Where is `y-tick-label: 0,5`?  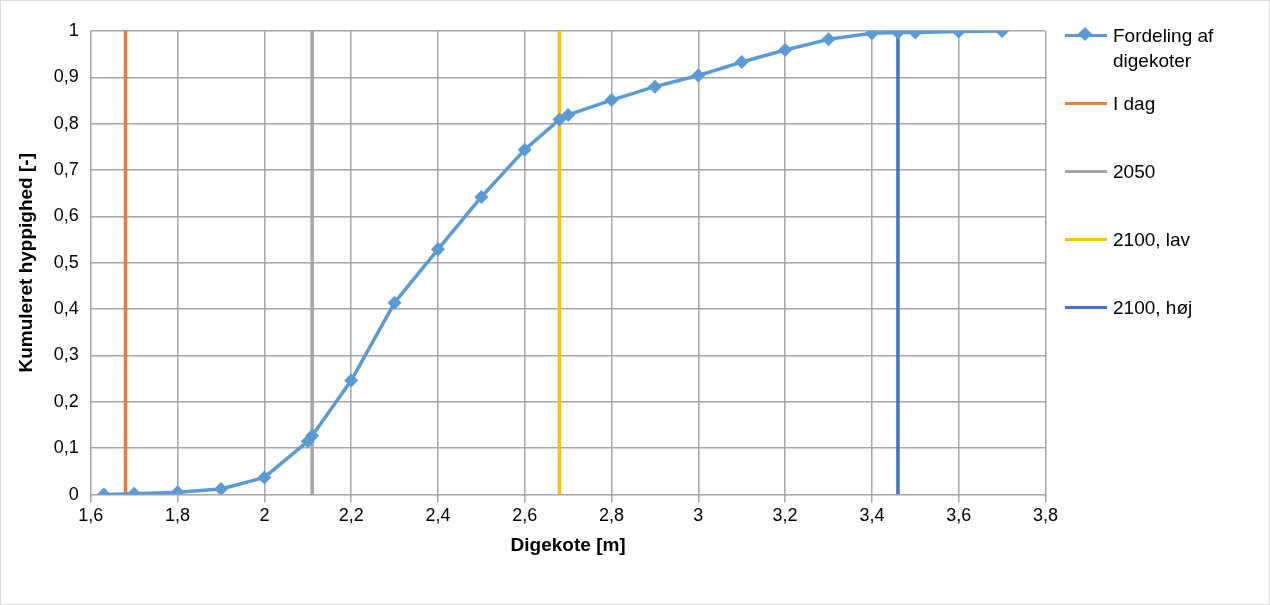
y-tick-label: 0,5 is located at coordinates (66, 261).